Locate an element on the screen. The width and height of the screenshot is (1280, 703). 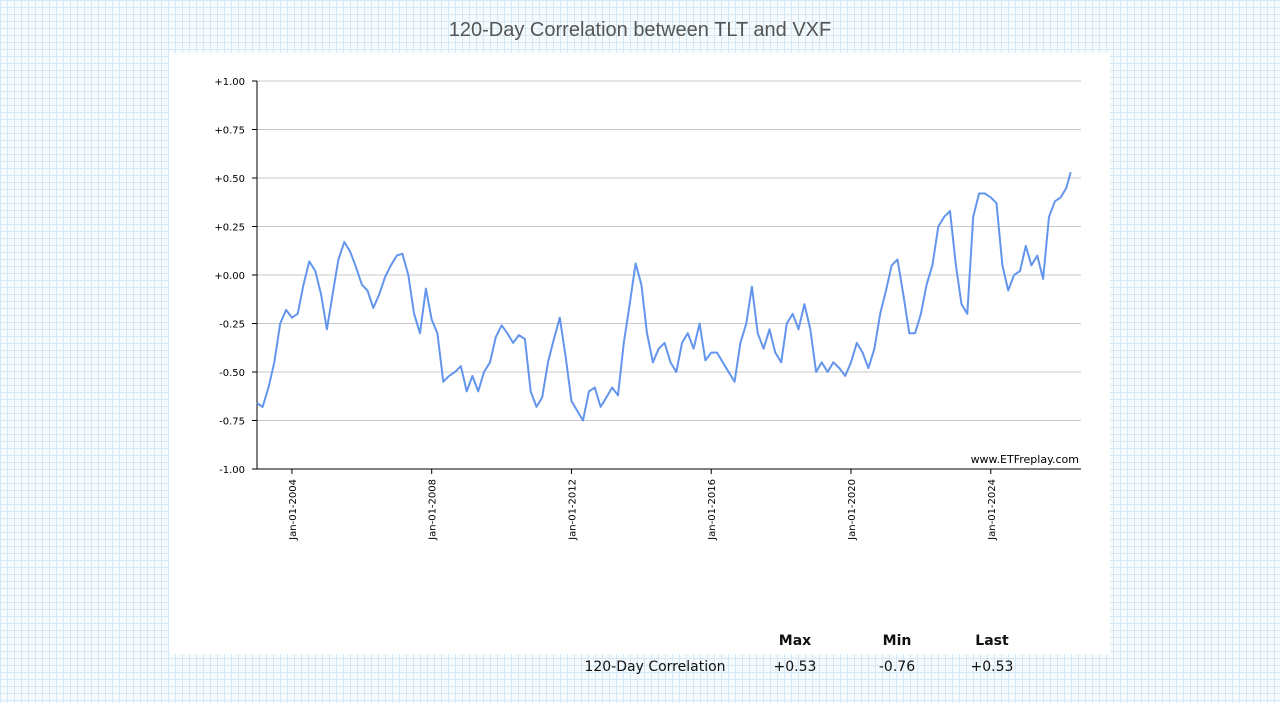
x-tick-label: Jan-01-2016 is located at coordinates (712, 510).